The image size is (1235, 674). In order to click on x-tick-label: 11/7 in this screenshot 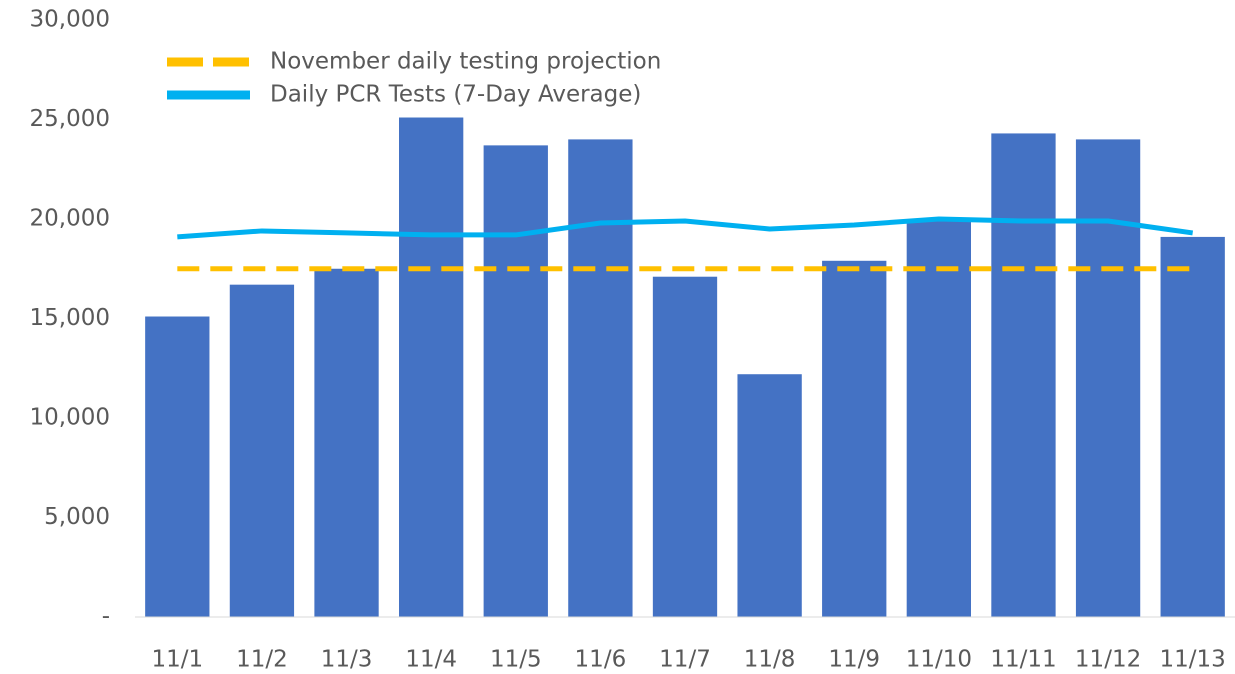, I will do `click(685, 660)`.